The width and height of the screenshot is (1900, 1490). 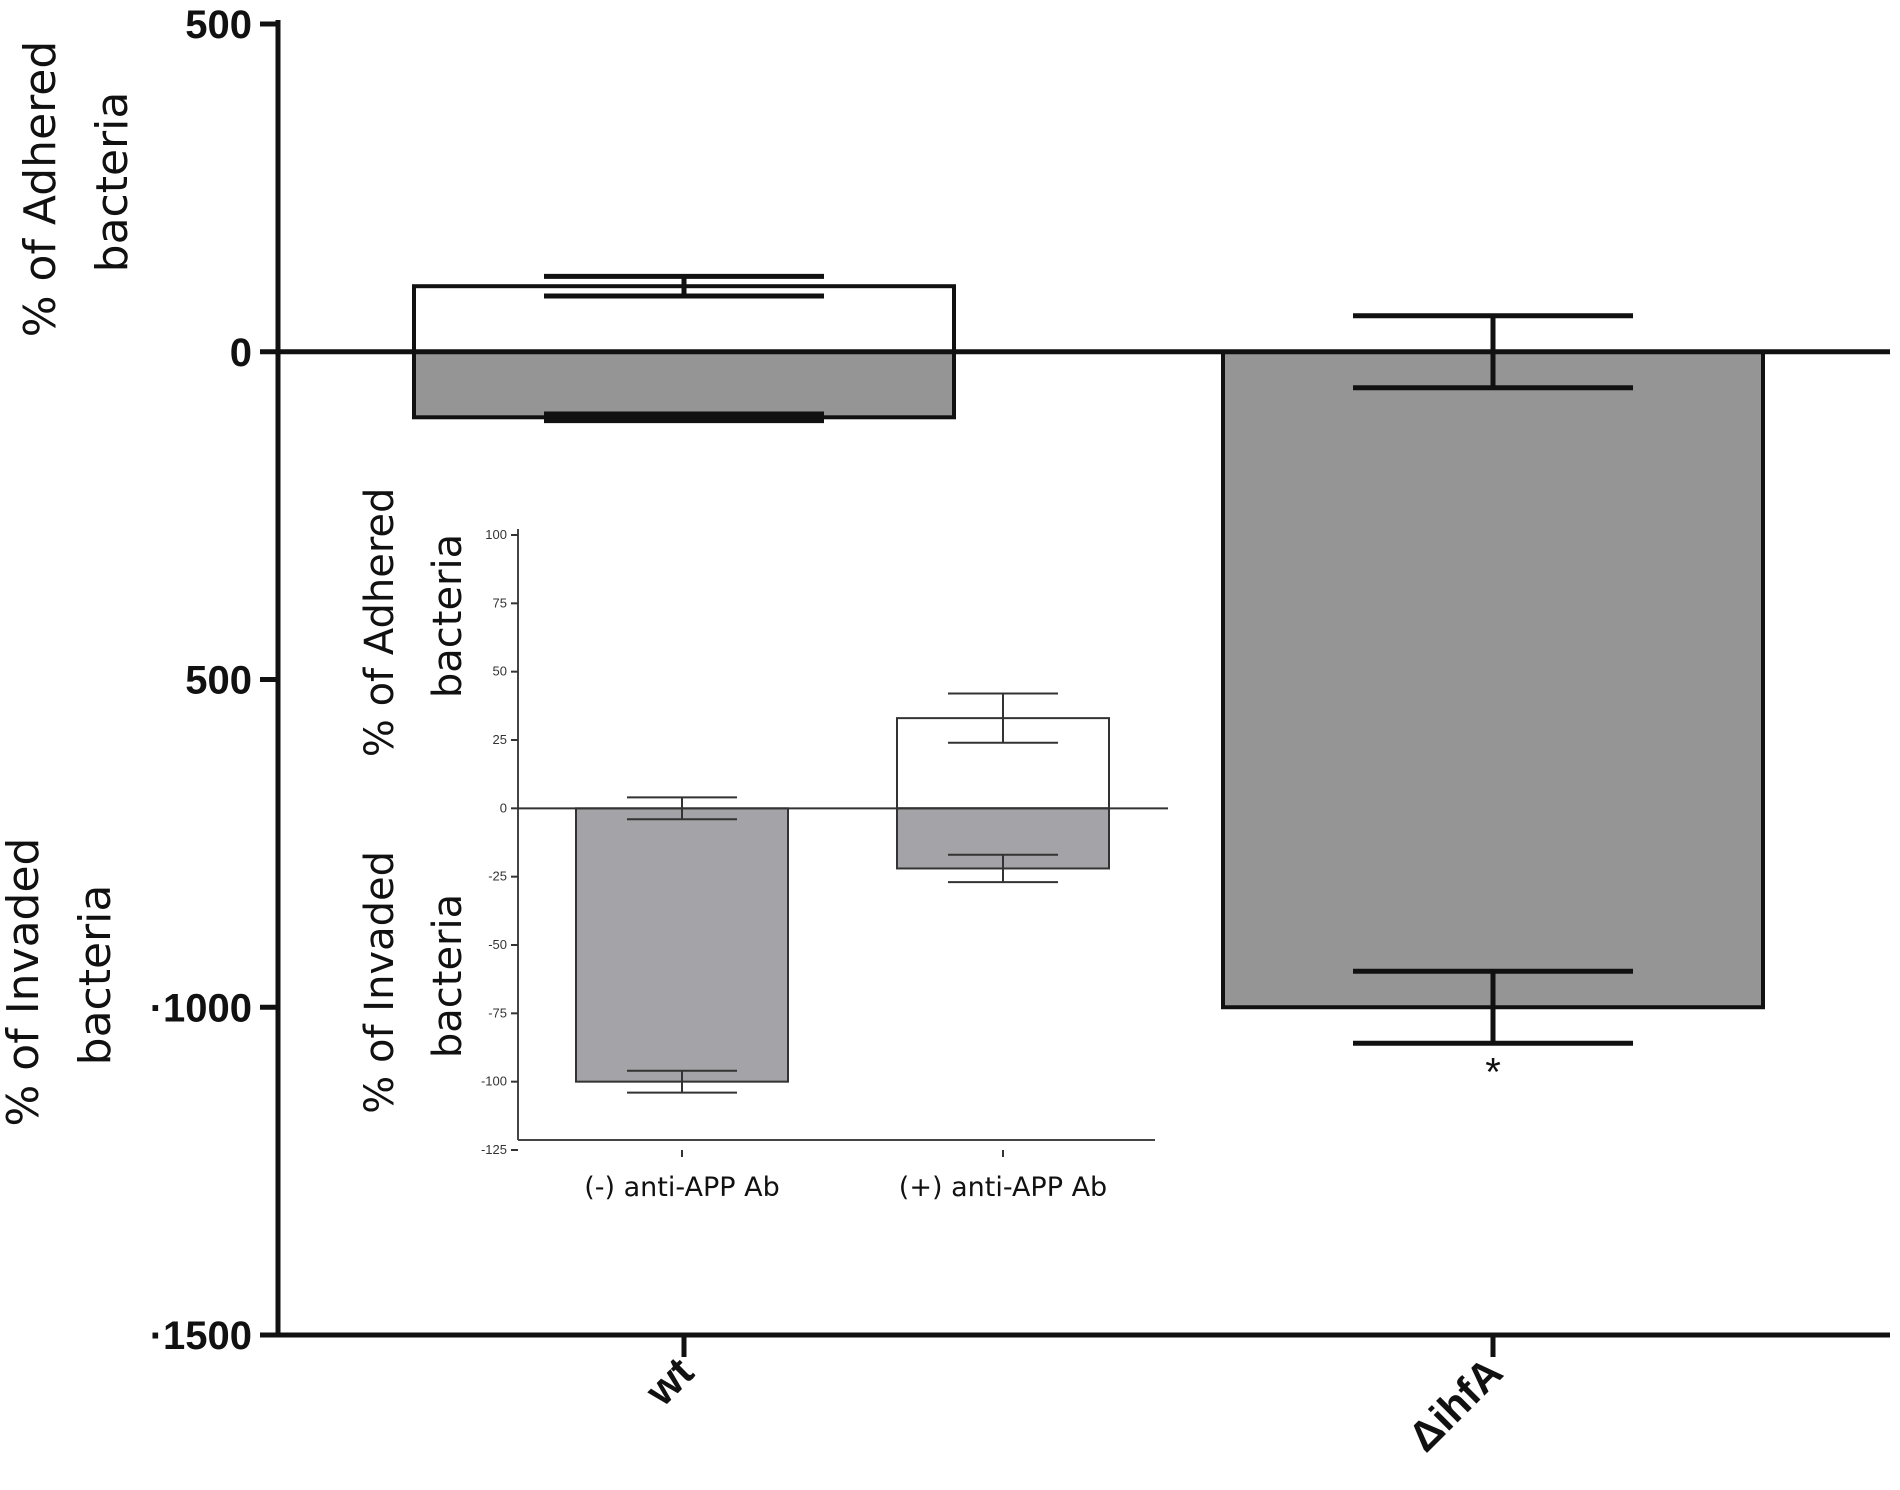 I want to click on inset-y-tick-label: -50, so click(x=497, y=944).